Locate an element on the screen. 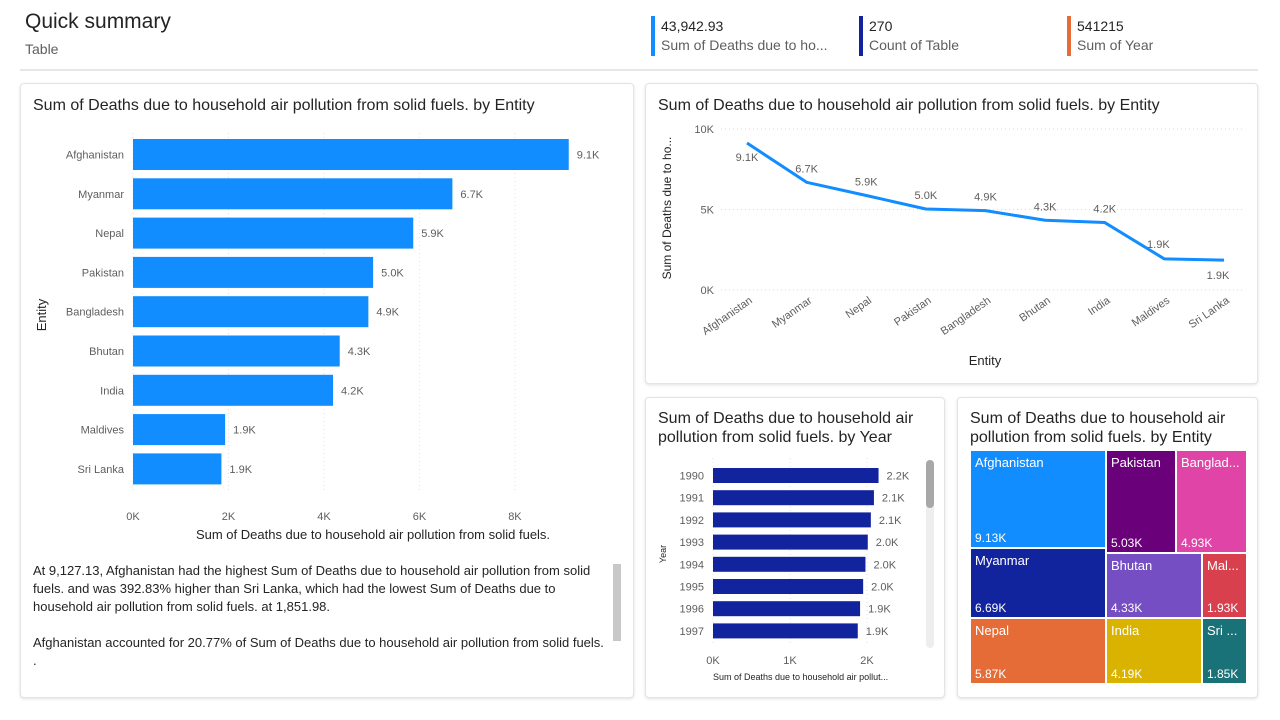  kpi-value: 270 is located at coordinates (881, 26).